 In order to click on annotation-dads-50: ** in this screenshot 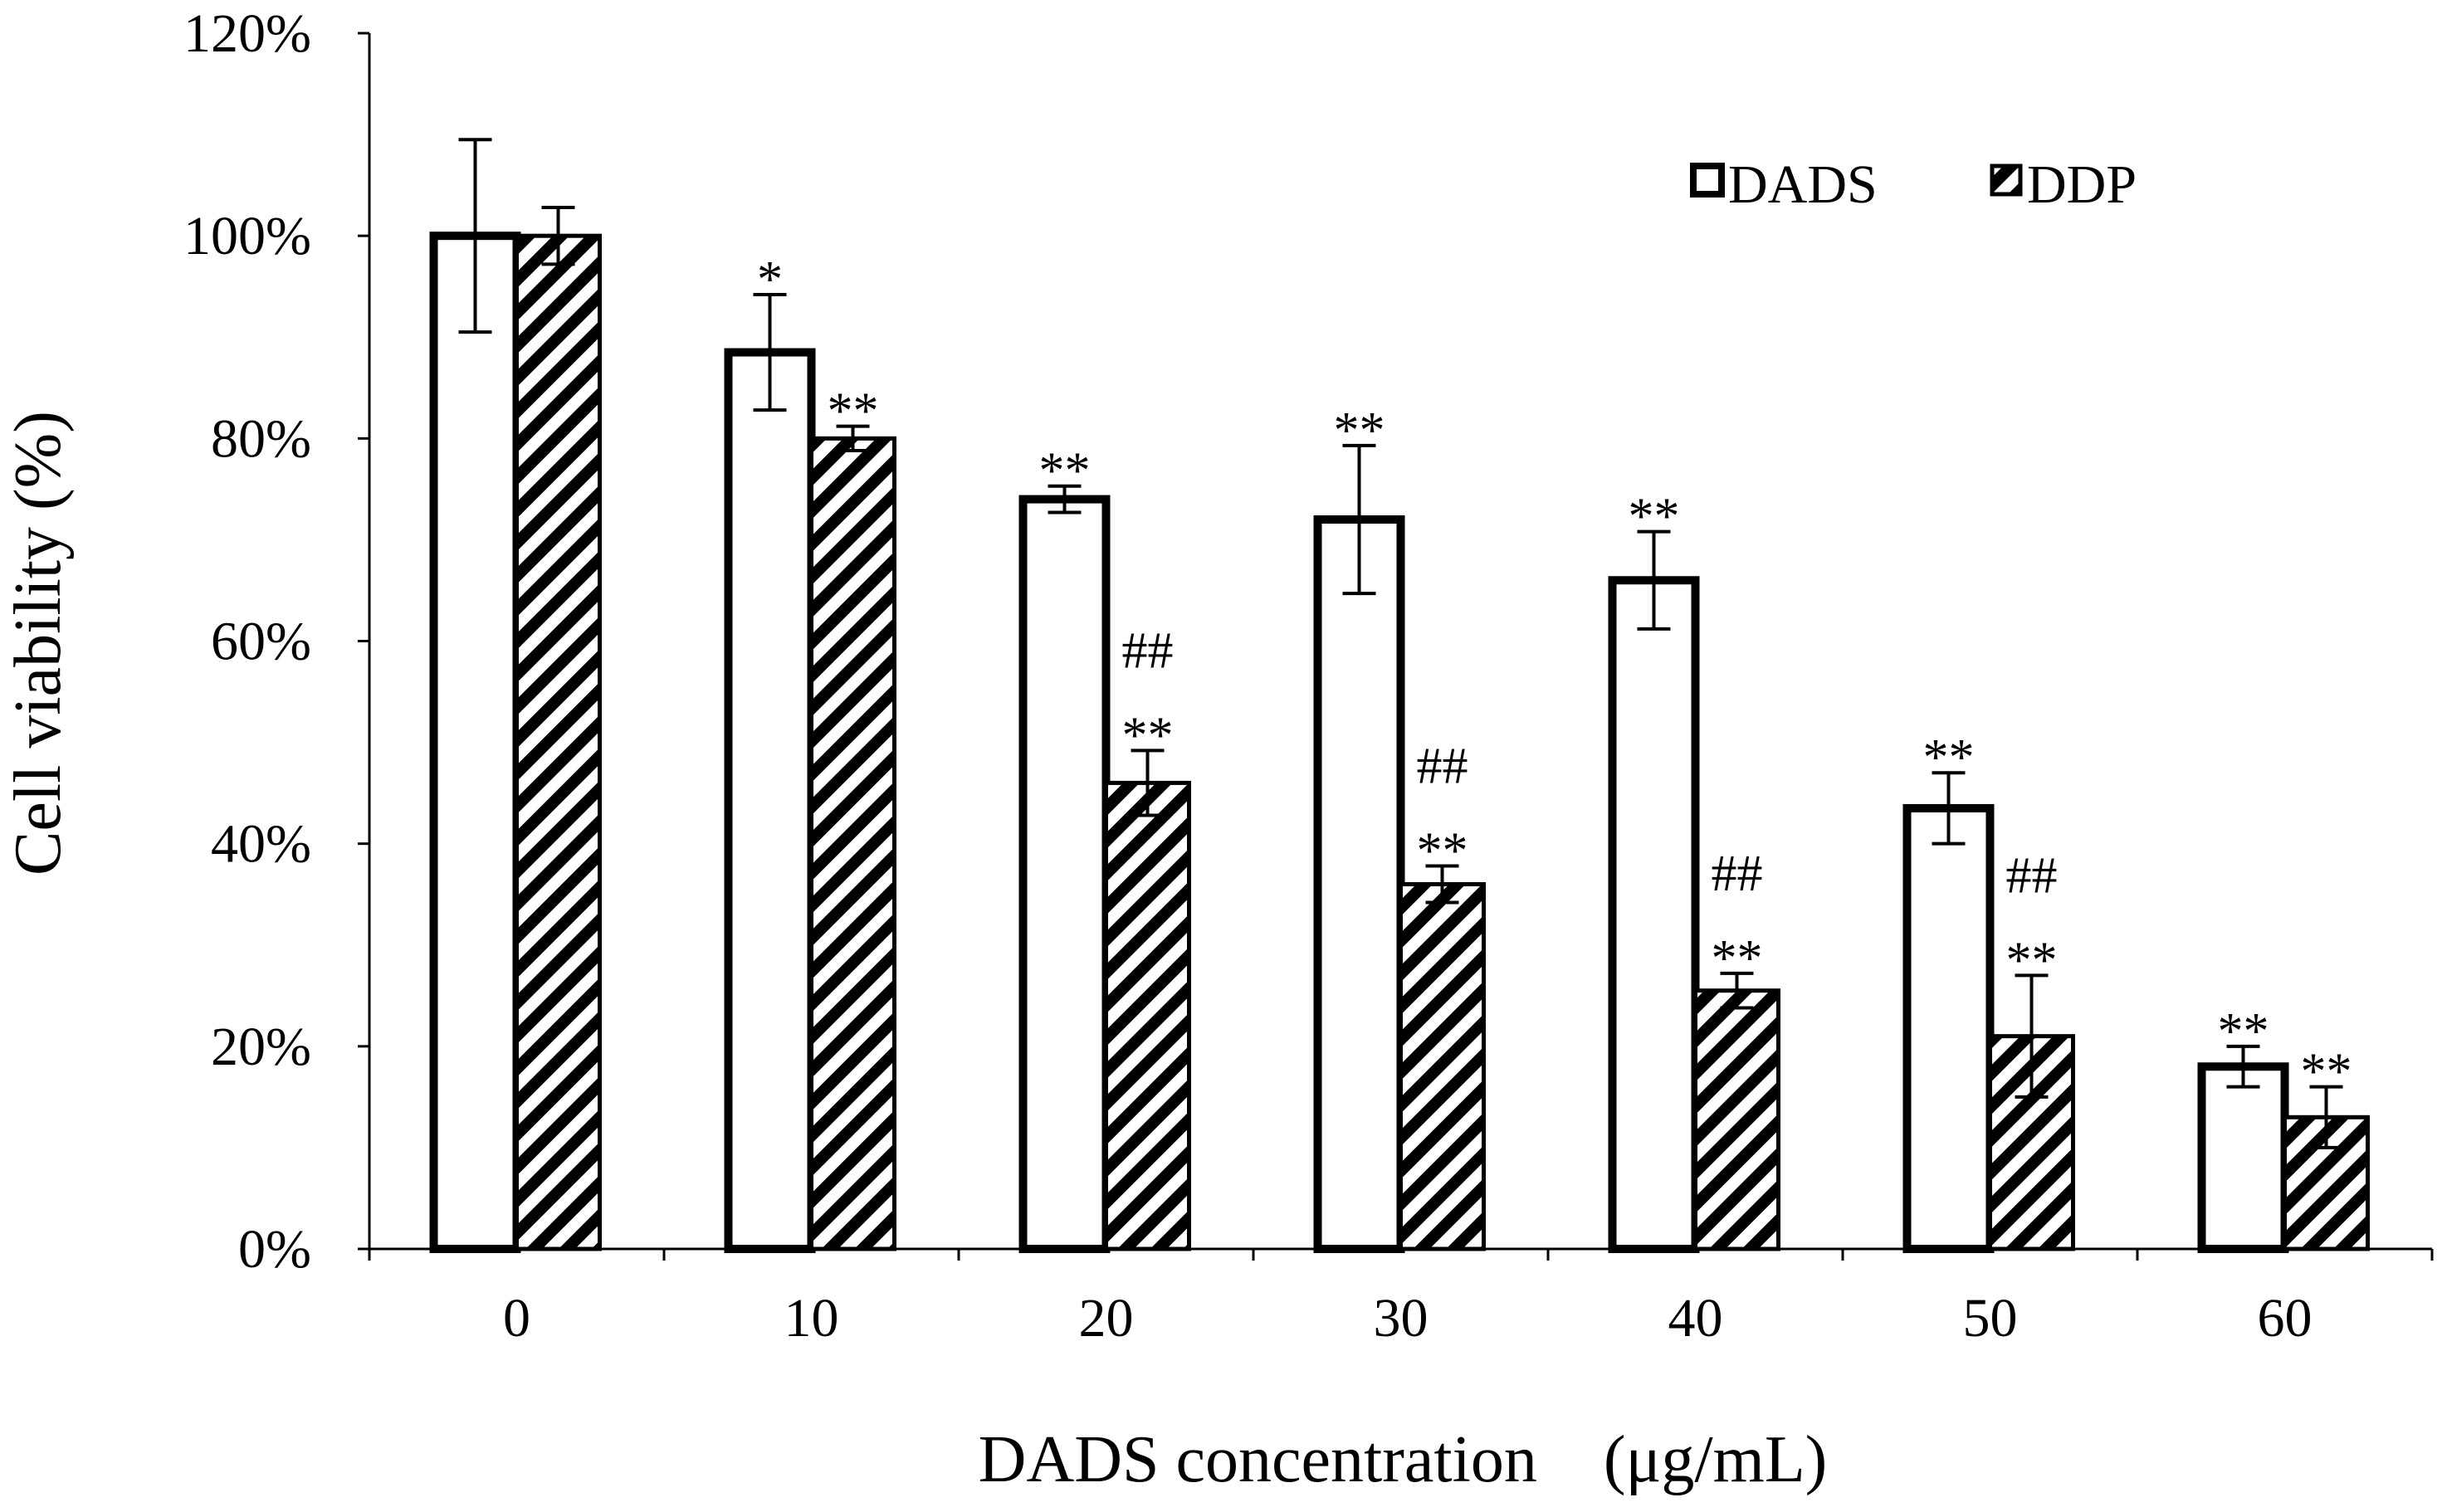, I will do `click(1949, 758)`.